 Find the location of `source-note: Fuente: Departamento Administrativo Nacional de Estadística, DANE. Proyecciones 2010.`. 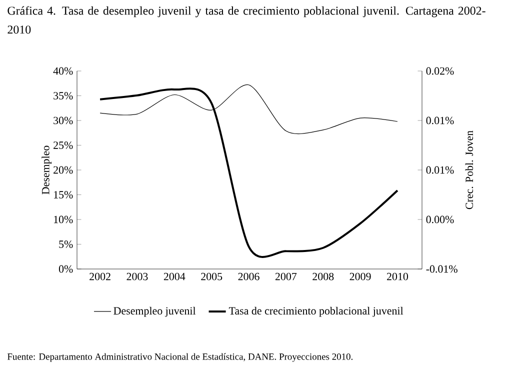

source-note: Fuente: Departamento Administrativo Nacional de Estadística, DANE. Proyecciones 2010. is located at coordinates (180, 357).